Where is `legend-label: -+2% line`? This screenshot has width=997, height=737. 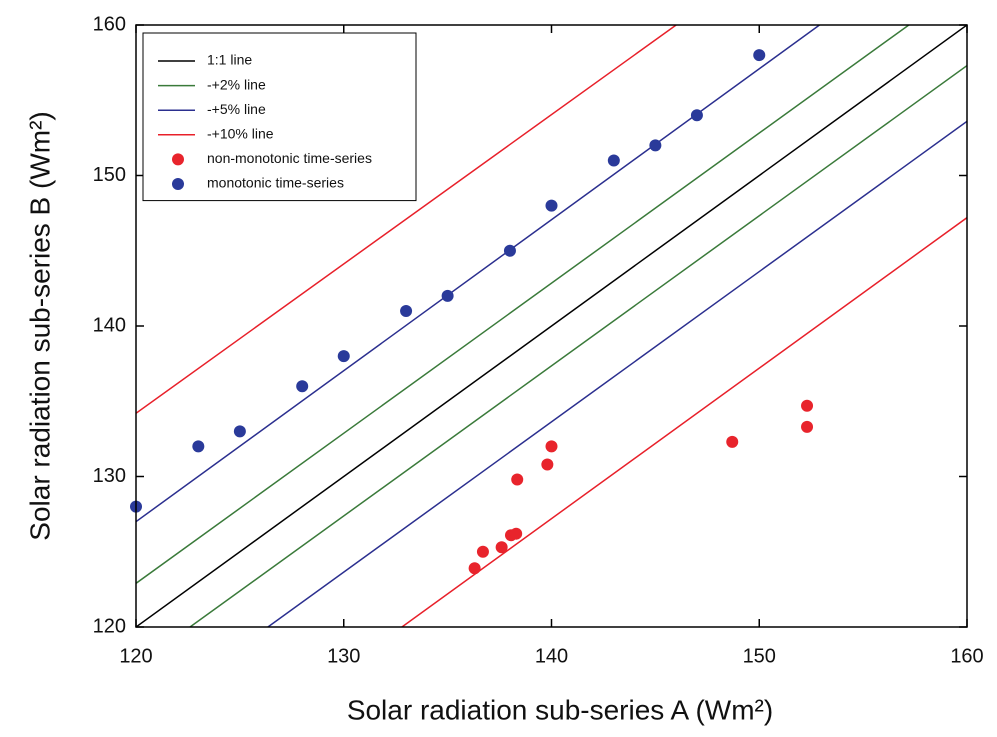
legend-label: -+2% line is located at coordinates (236, 84).